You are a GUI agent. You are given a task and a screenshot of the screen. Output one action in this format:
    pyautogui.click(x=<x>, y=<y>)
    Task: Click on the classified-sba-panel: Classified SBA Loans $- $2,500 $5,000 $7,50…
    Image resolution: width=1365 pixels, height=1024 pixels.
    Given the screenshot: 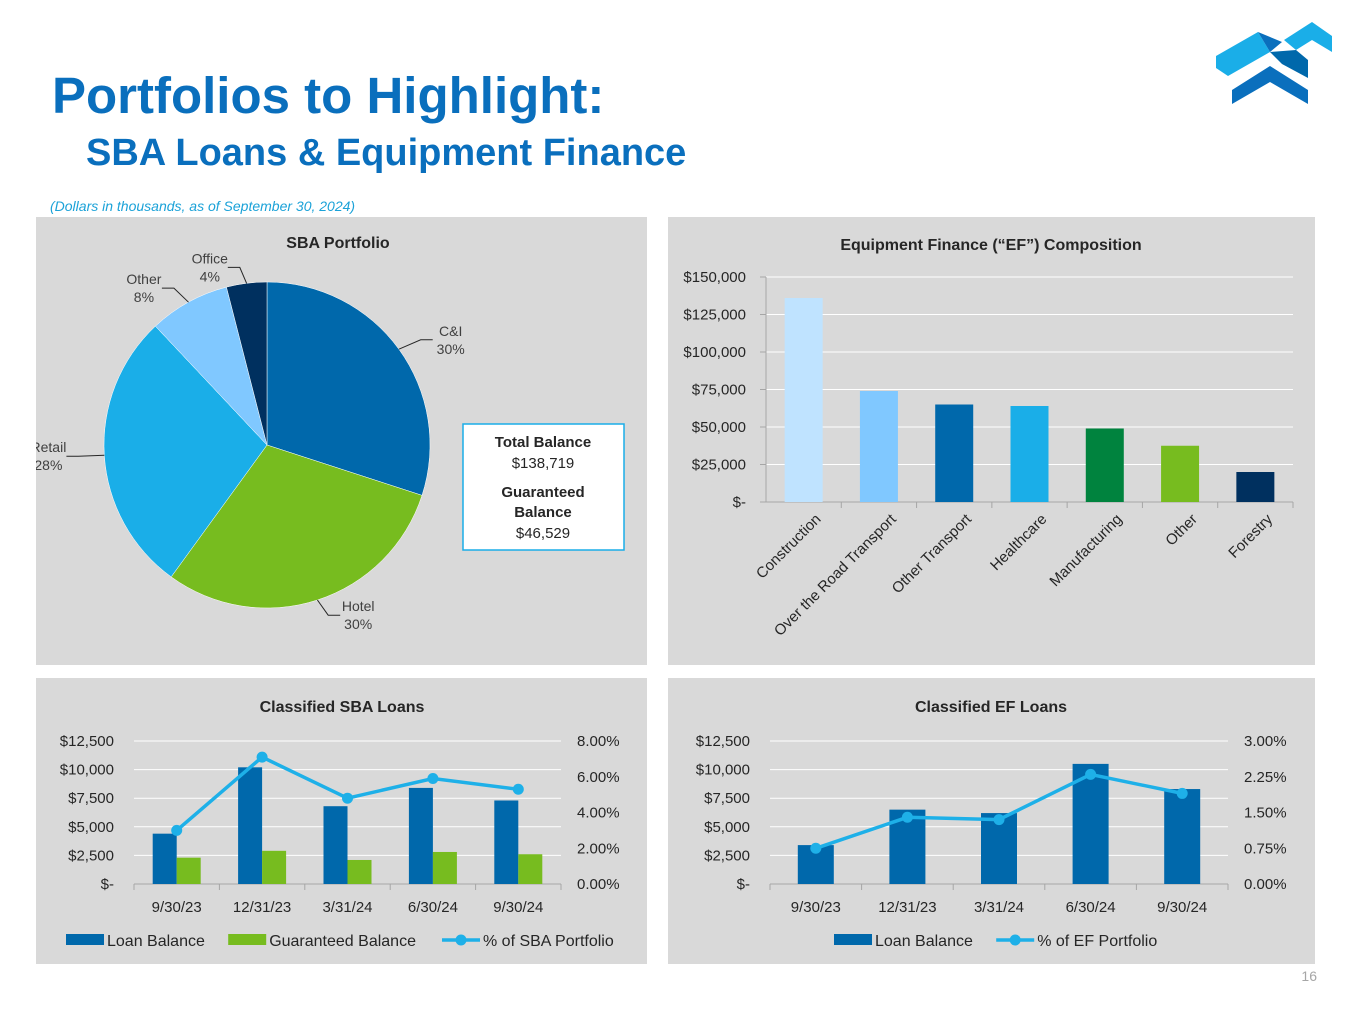 What is the action you would take?
    pyautogui.click(x=341, y=821)
    